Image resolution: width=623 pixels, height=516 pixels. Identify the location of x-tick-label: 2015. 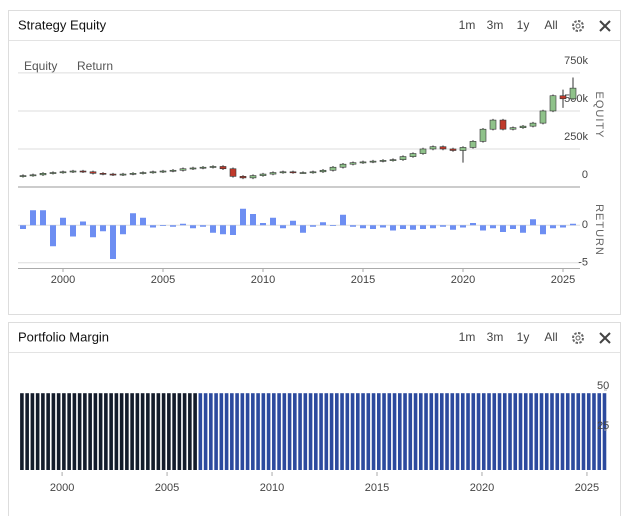
(363, 280).